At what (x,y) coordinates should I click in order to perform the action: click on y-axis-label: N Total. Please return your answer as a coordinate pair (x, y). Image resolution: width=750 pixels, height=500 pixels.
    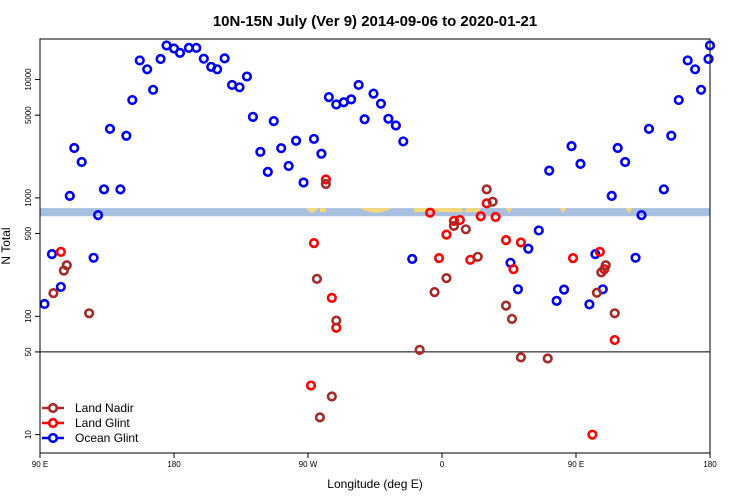
    Looking at the image, I should click on (6, 245).